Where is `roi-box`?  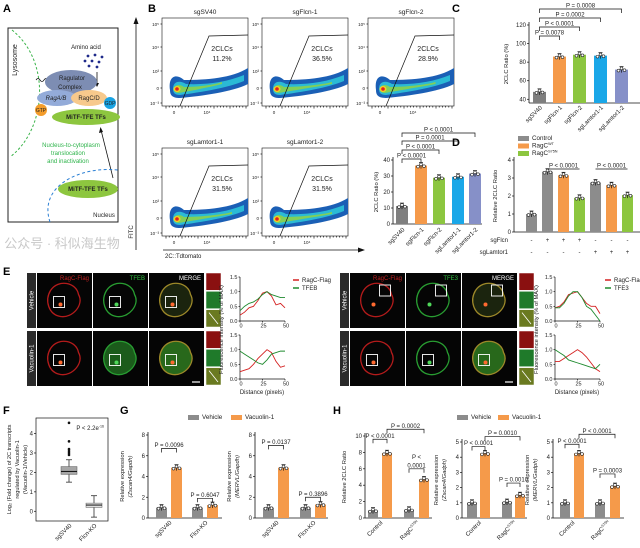 roi-box is located at coordinates (59, 302).